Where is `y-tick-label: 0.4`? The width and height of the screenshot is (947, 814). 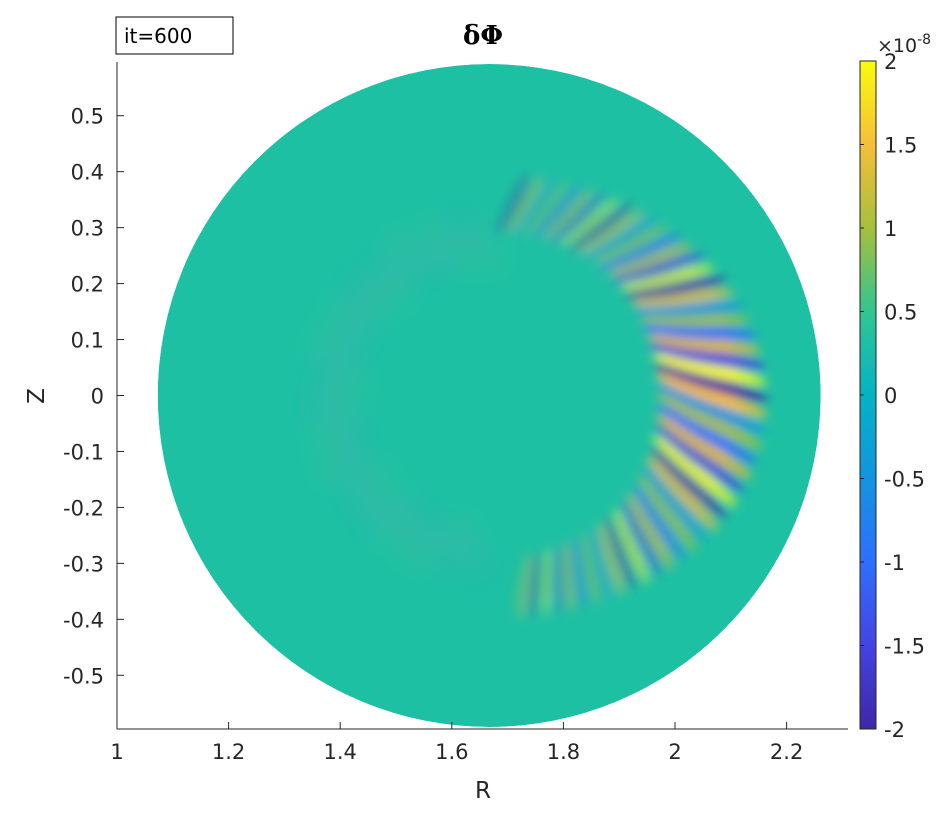 y-tick-label: 0.4 is located at coordinates (87, 173).